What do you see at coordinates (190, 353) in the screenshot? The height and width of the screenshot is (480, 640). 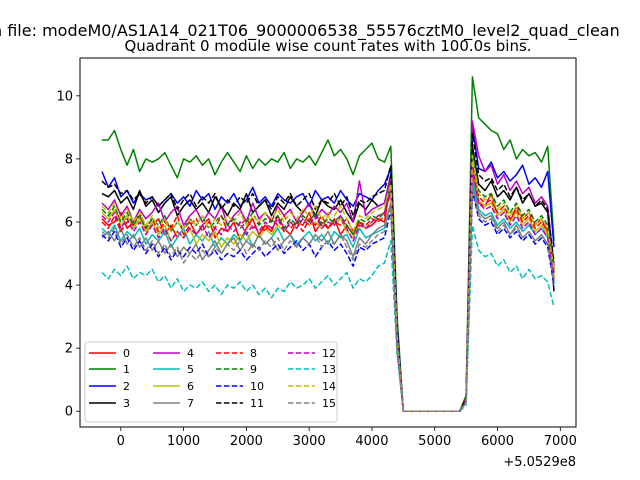 I see `legend-label-4: 4` at bounding box center [190, 353].